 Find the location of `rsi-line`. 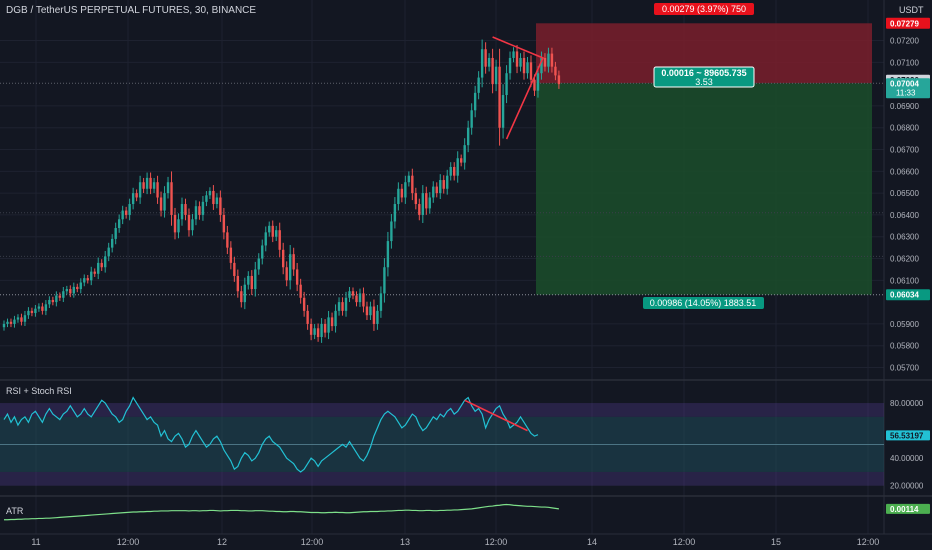

rsi-line is located at coordinates (271, 434).